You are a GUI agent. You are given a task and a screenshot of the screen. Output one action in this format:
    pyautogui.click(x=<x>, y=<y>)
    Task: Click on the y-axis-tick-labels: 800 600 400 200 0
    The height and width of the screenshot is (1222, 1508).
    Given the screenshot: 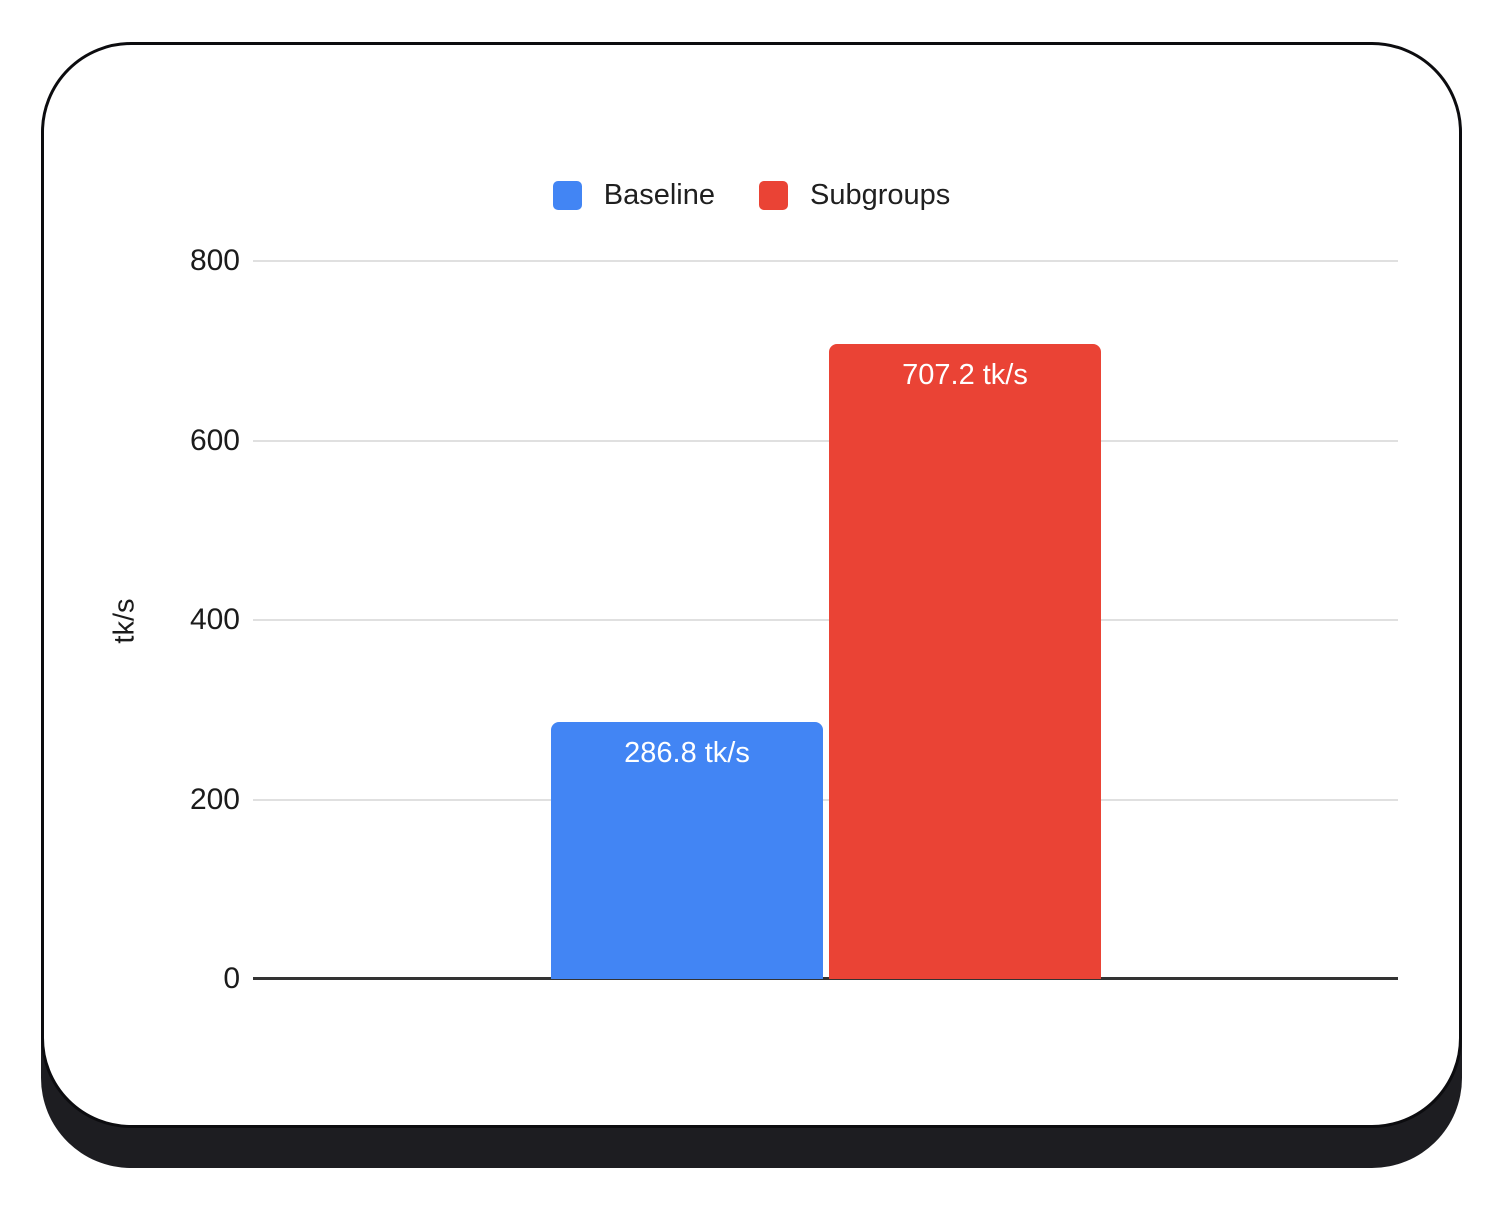 What is the action you would take?
    pyautogui.click(x=142, y=620)
    